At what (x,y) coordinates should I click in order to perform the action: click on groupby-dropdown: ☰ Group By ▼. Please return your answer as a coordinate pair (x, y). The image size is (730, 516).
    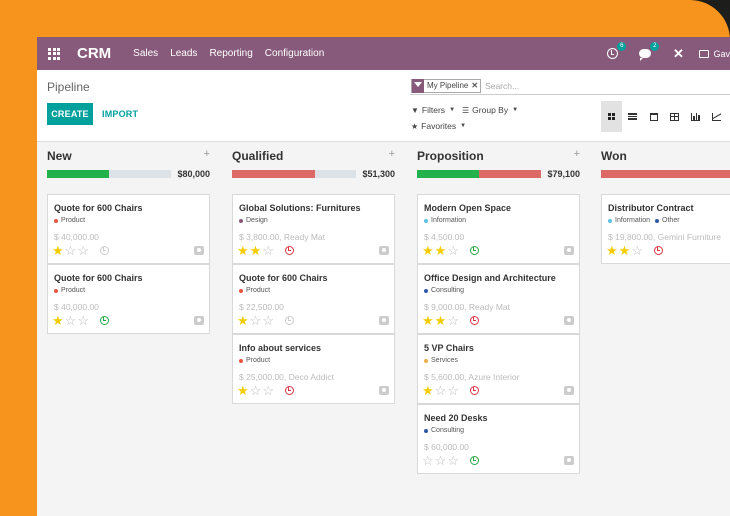
    Looking at the image, I should click on (490, 110).